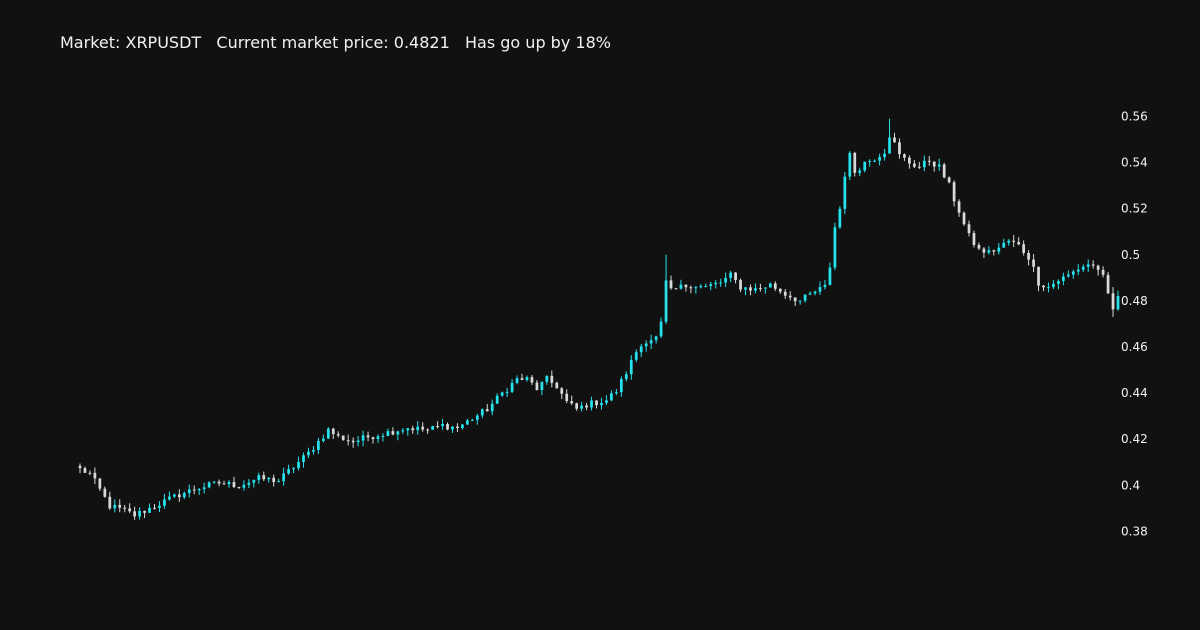 The height and width of the screenshot is (630, 1200). Describe the element at coordinates (1134, 116) in the screenshot. I see `y-tick-label: 0.56` at that location.